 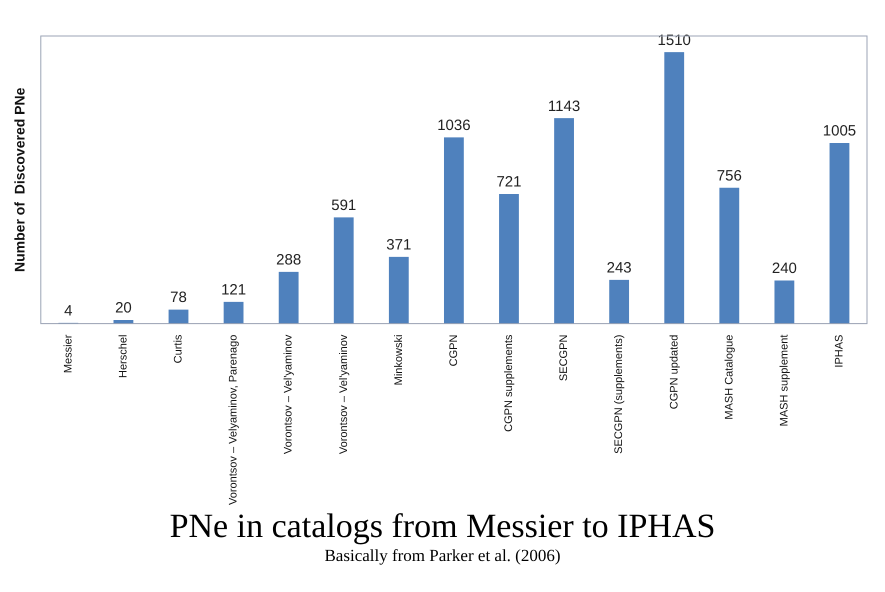 What do you see at coordinates (729, 377) in the screenshot?
I see `x-tick-label: MASH Catalogue` at bounding box center [729, 377].